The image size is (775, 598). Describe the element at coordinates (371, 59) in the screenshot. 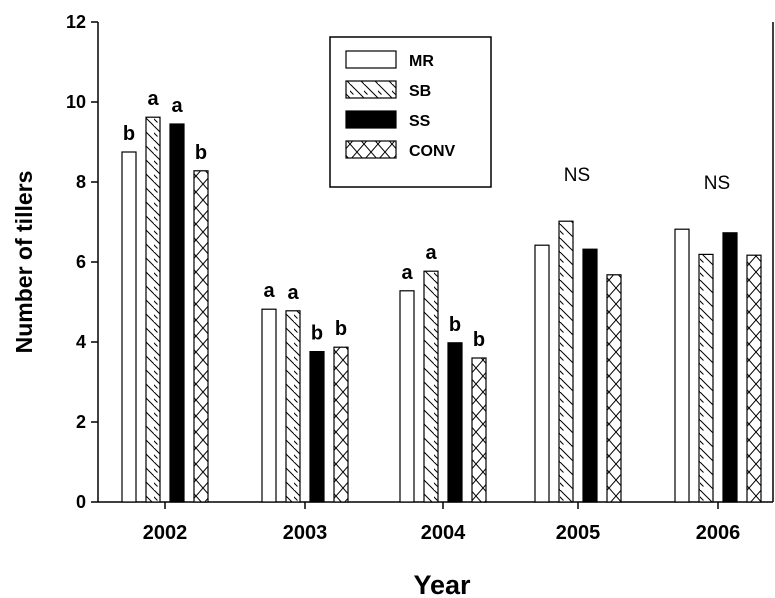

I see `legend-swatch-mr` at that location.